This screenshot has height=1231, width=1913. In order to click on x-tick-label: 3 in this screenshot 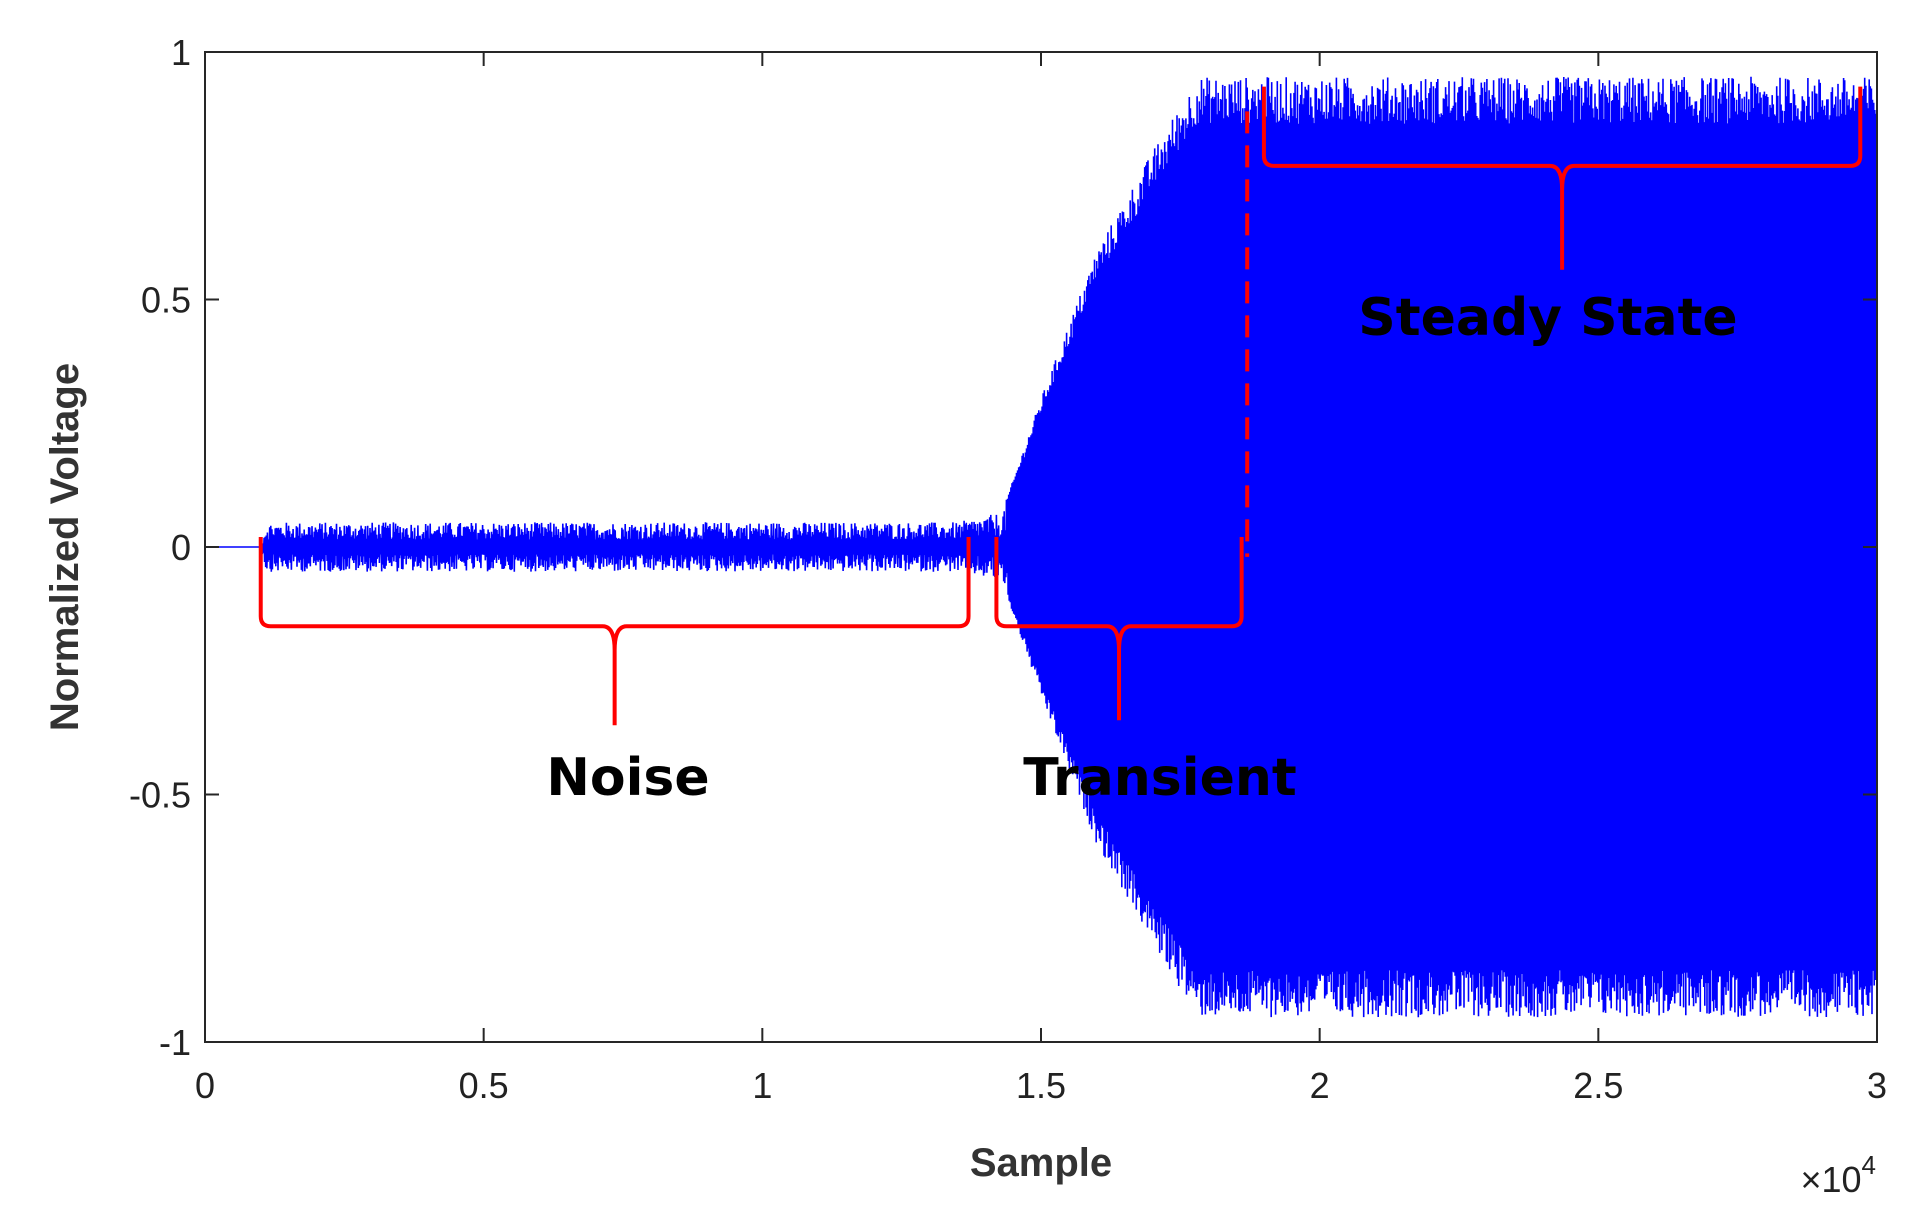, I will do `click(1877, 1085)`.